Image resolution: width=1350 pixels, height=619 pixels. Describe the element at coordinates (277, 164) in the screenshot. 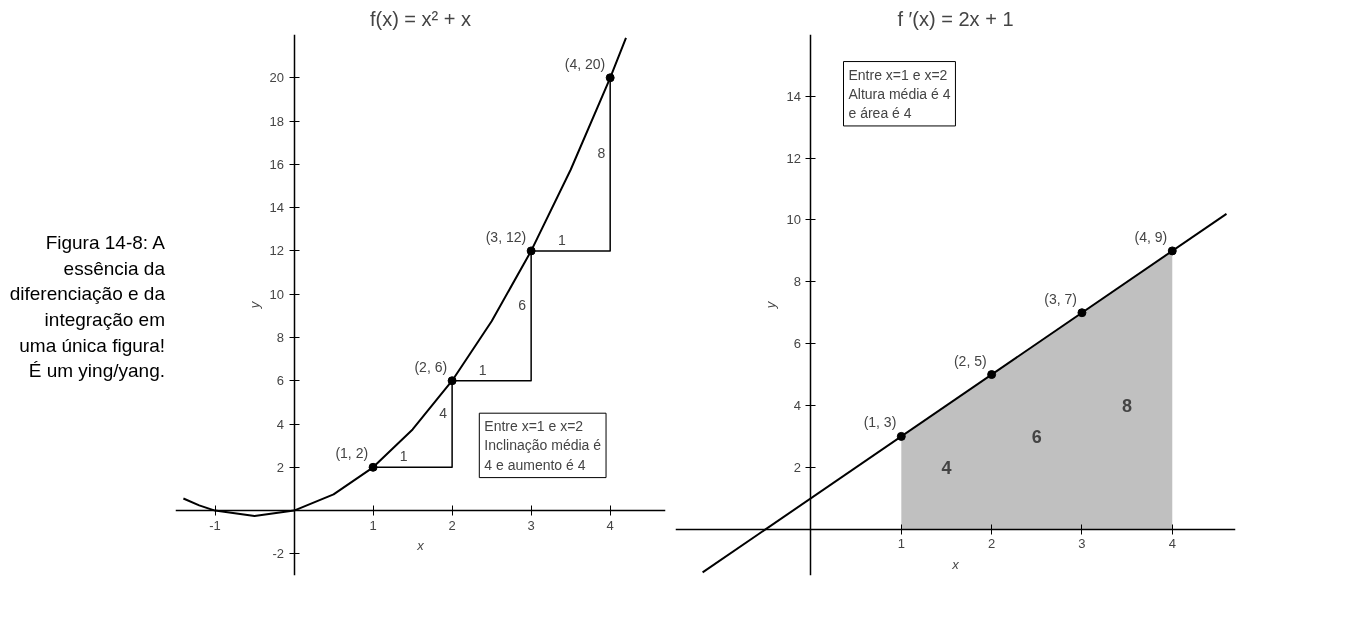

I see `y-tick-label: 16` at that location.